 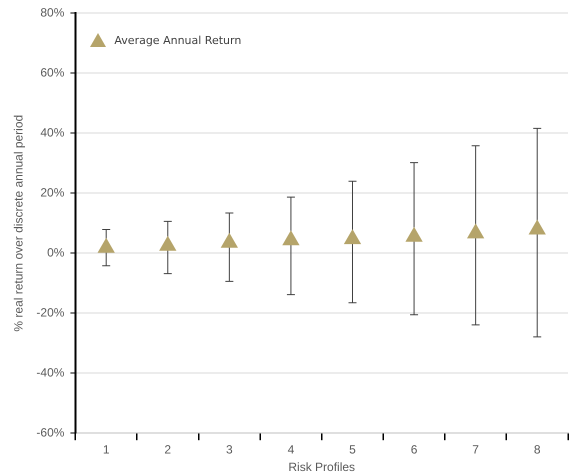 What do you see at coordinates (168, 449) in the screenshot?
I see `x-tick-label: 2` at bounding box center [168, 449].